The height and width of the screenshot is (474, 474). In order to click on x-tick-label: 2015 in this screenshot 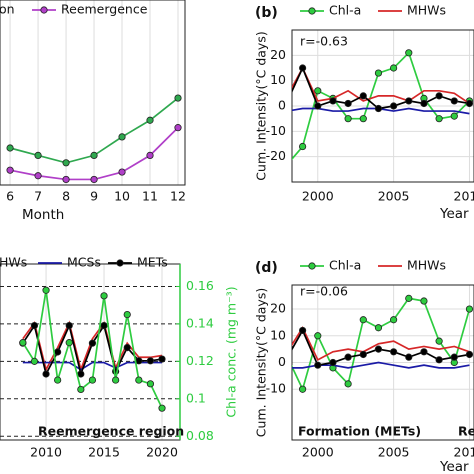, I will do `click(104, 452)`.